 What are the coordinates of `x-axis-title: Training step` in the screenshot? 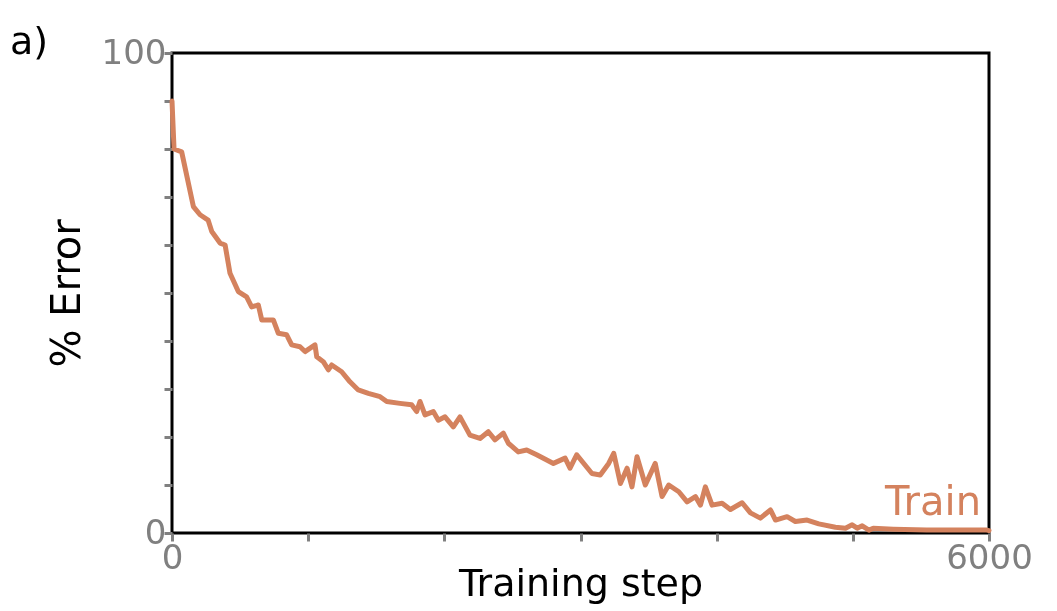 It's located at (580, 582).